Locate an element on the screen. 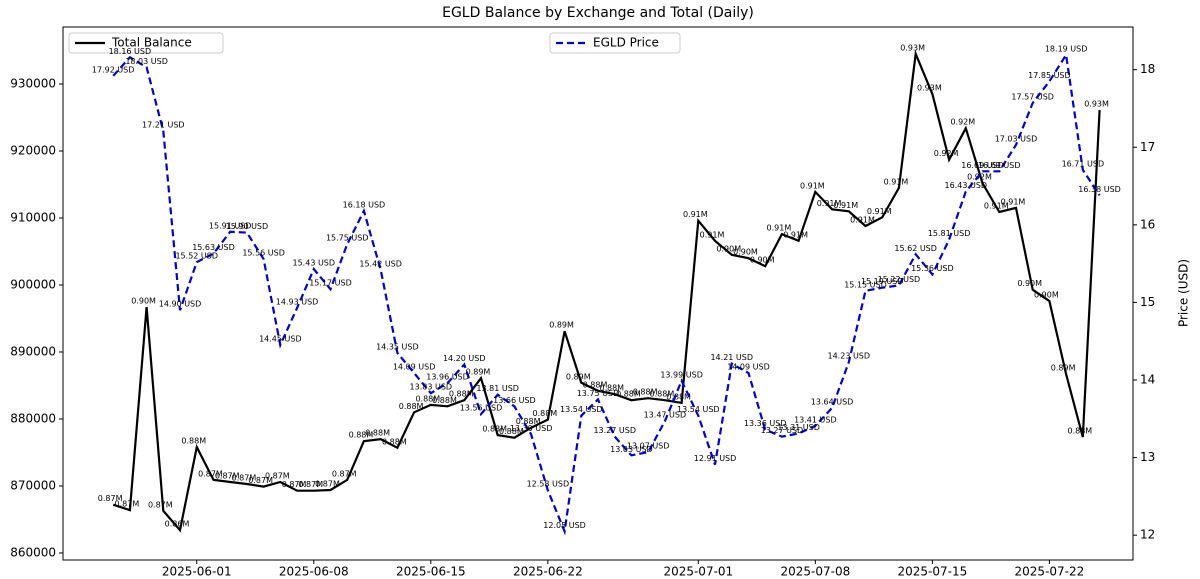 The image size is (1200, 579). data-label: 15.22 USD is located at coordinates (899, 279).